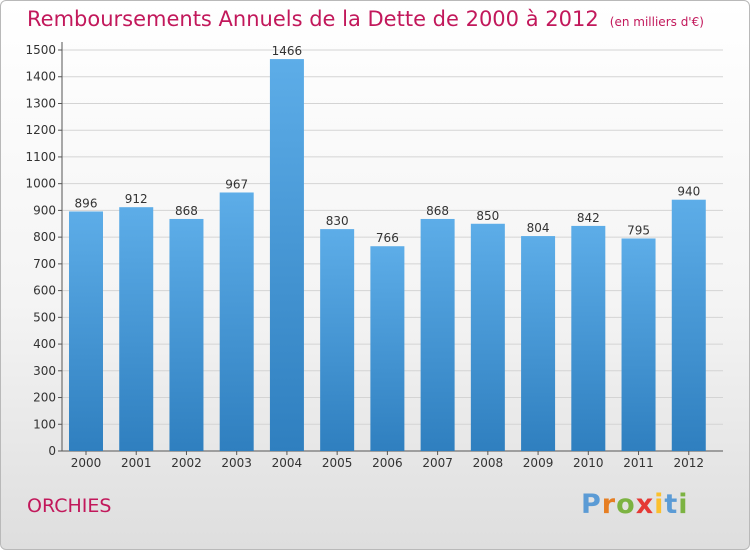  What do you see at coordinates (40, 77) in the screenshot?
I see `y-tick-label: 1400` at bounding box center [40, 77].